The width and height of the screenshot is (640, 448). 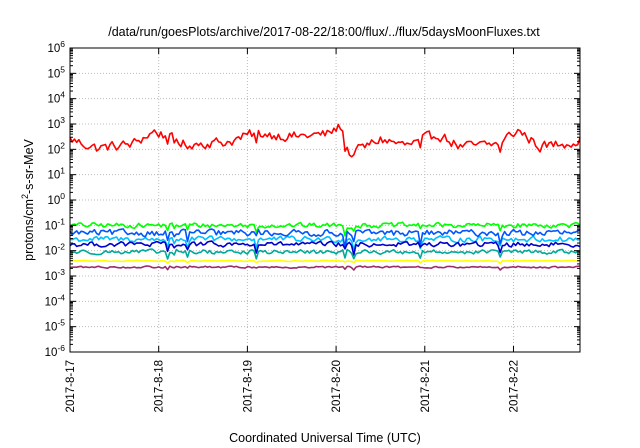 What do you see at coordinates (426, 386) in the screenshot?
I see `x-tick-label: 2017-8-21` at bounding box center [426, 386].